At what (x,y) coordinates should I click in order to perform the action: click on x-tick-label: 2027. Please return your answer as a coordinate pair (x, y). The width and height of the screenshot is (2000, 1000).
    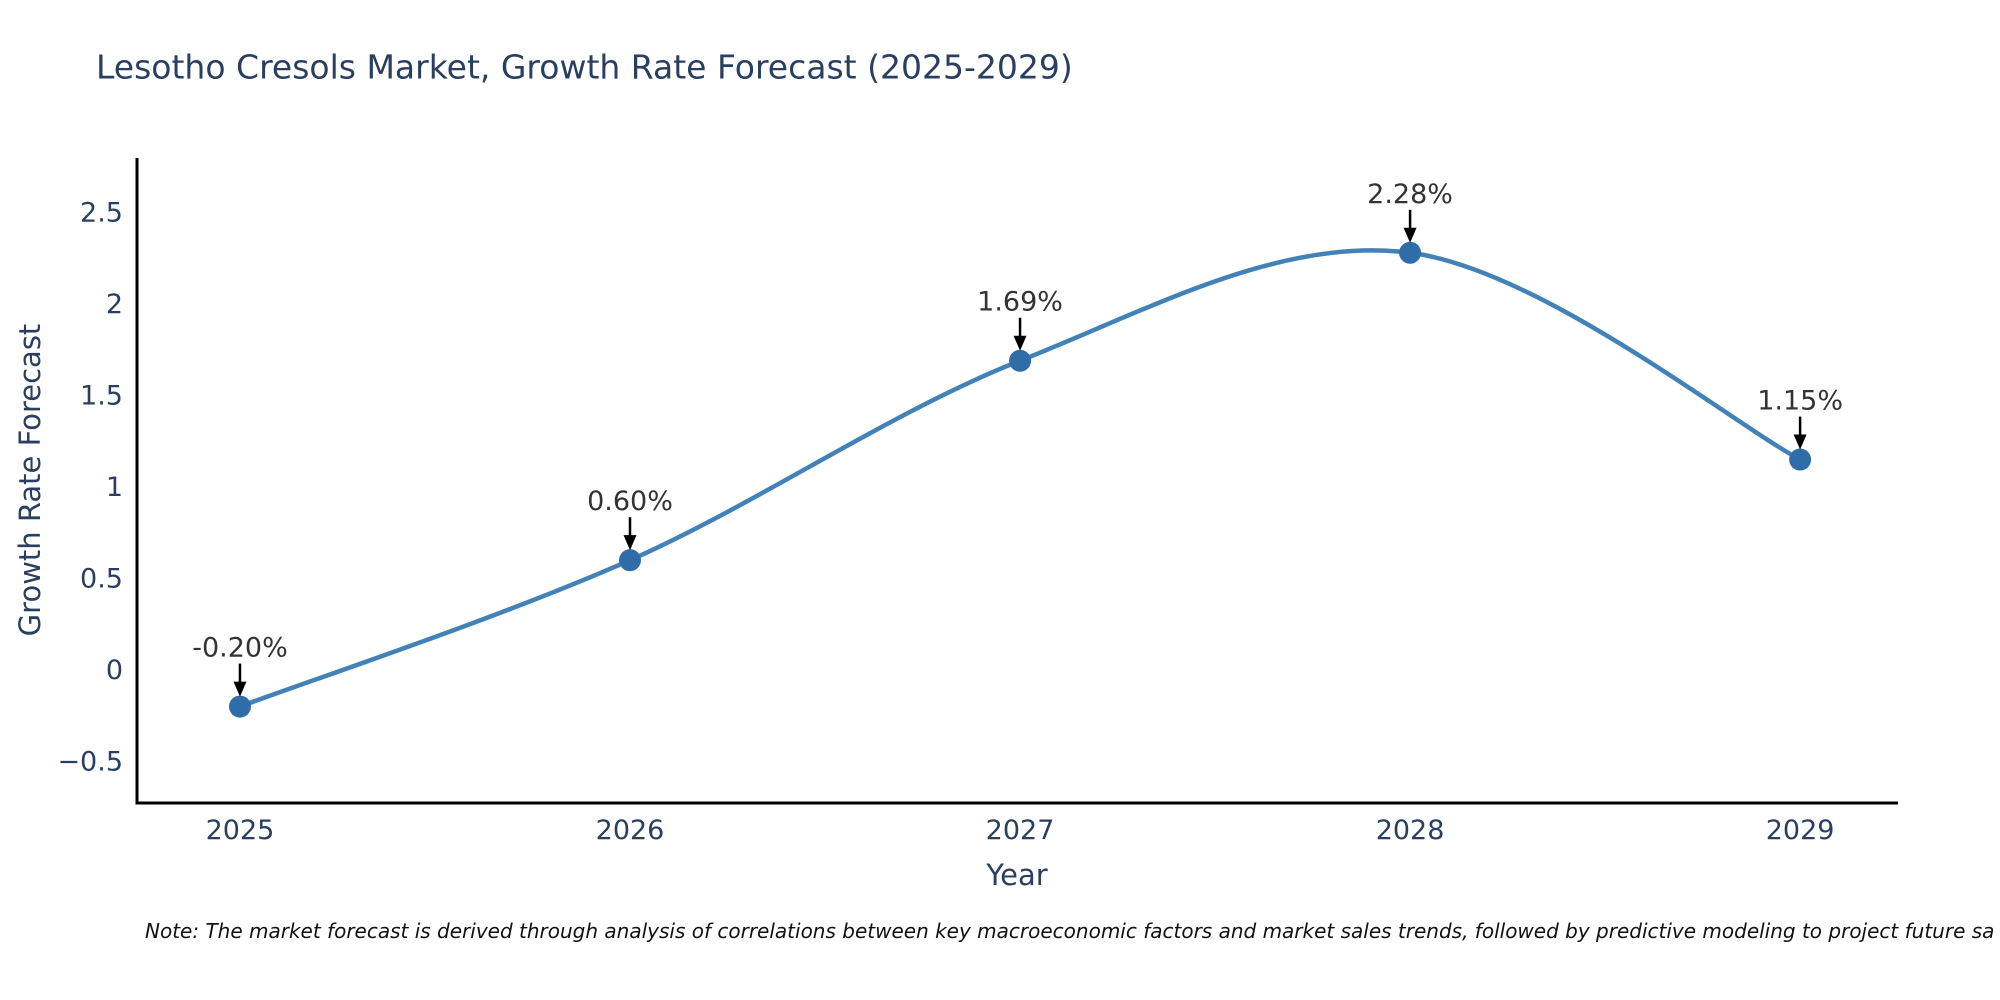
    Looking at the image, I should click on (1020, 830).